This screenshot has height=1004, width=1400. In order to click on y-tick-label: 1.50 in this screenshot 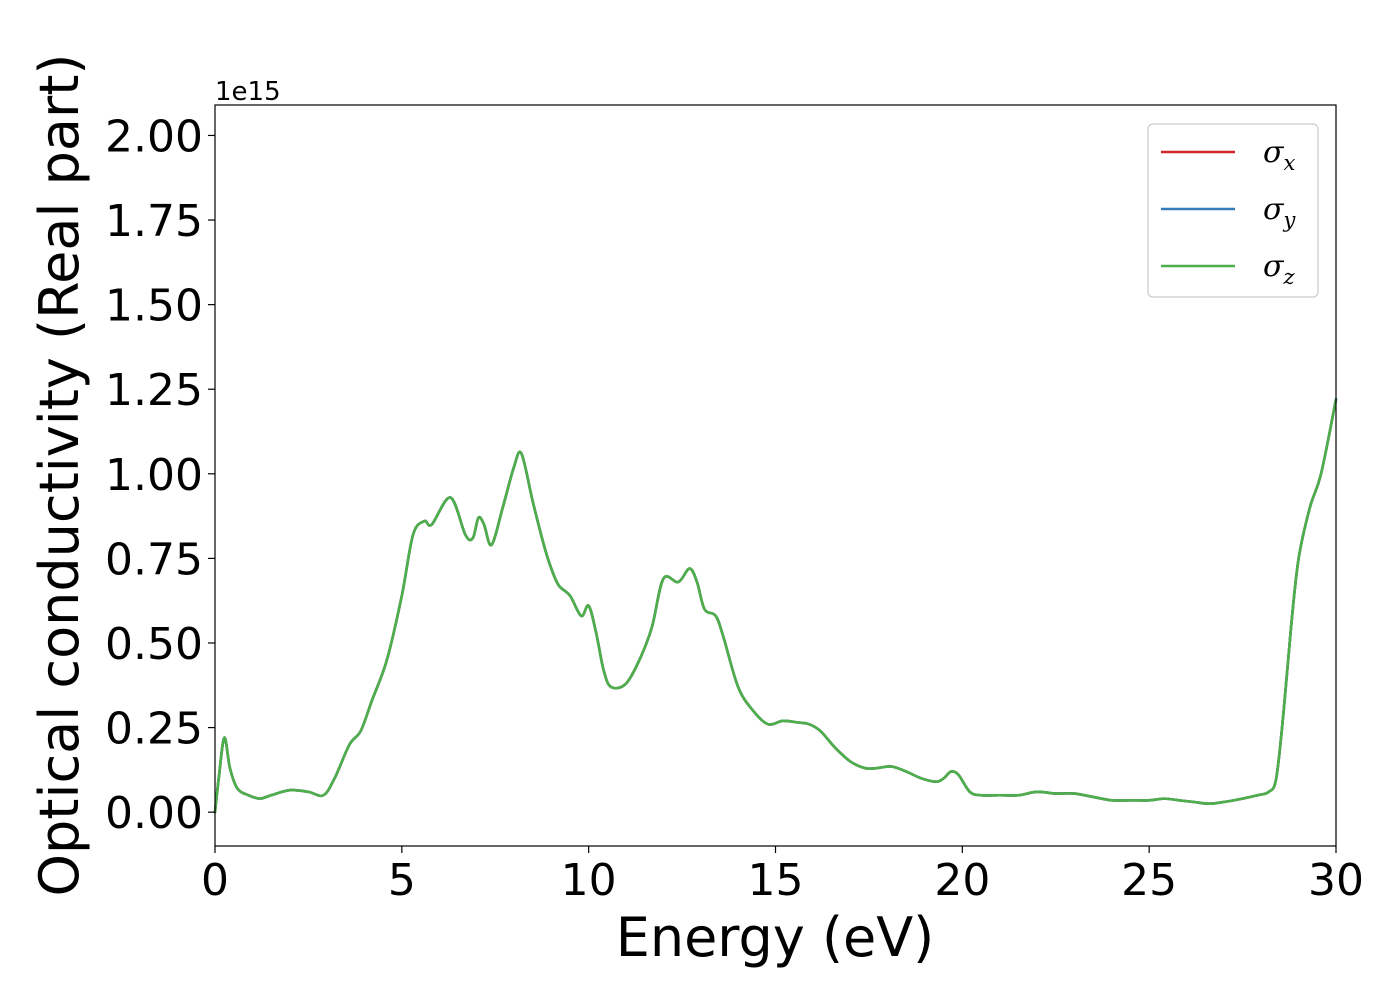, I will do `click(154, 306)`.